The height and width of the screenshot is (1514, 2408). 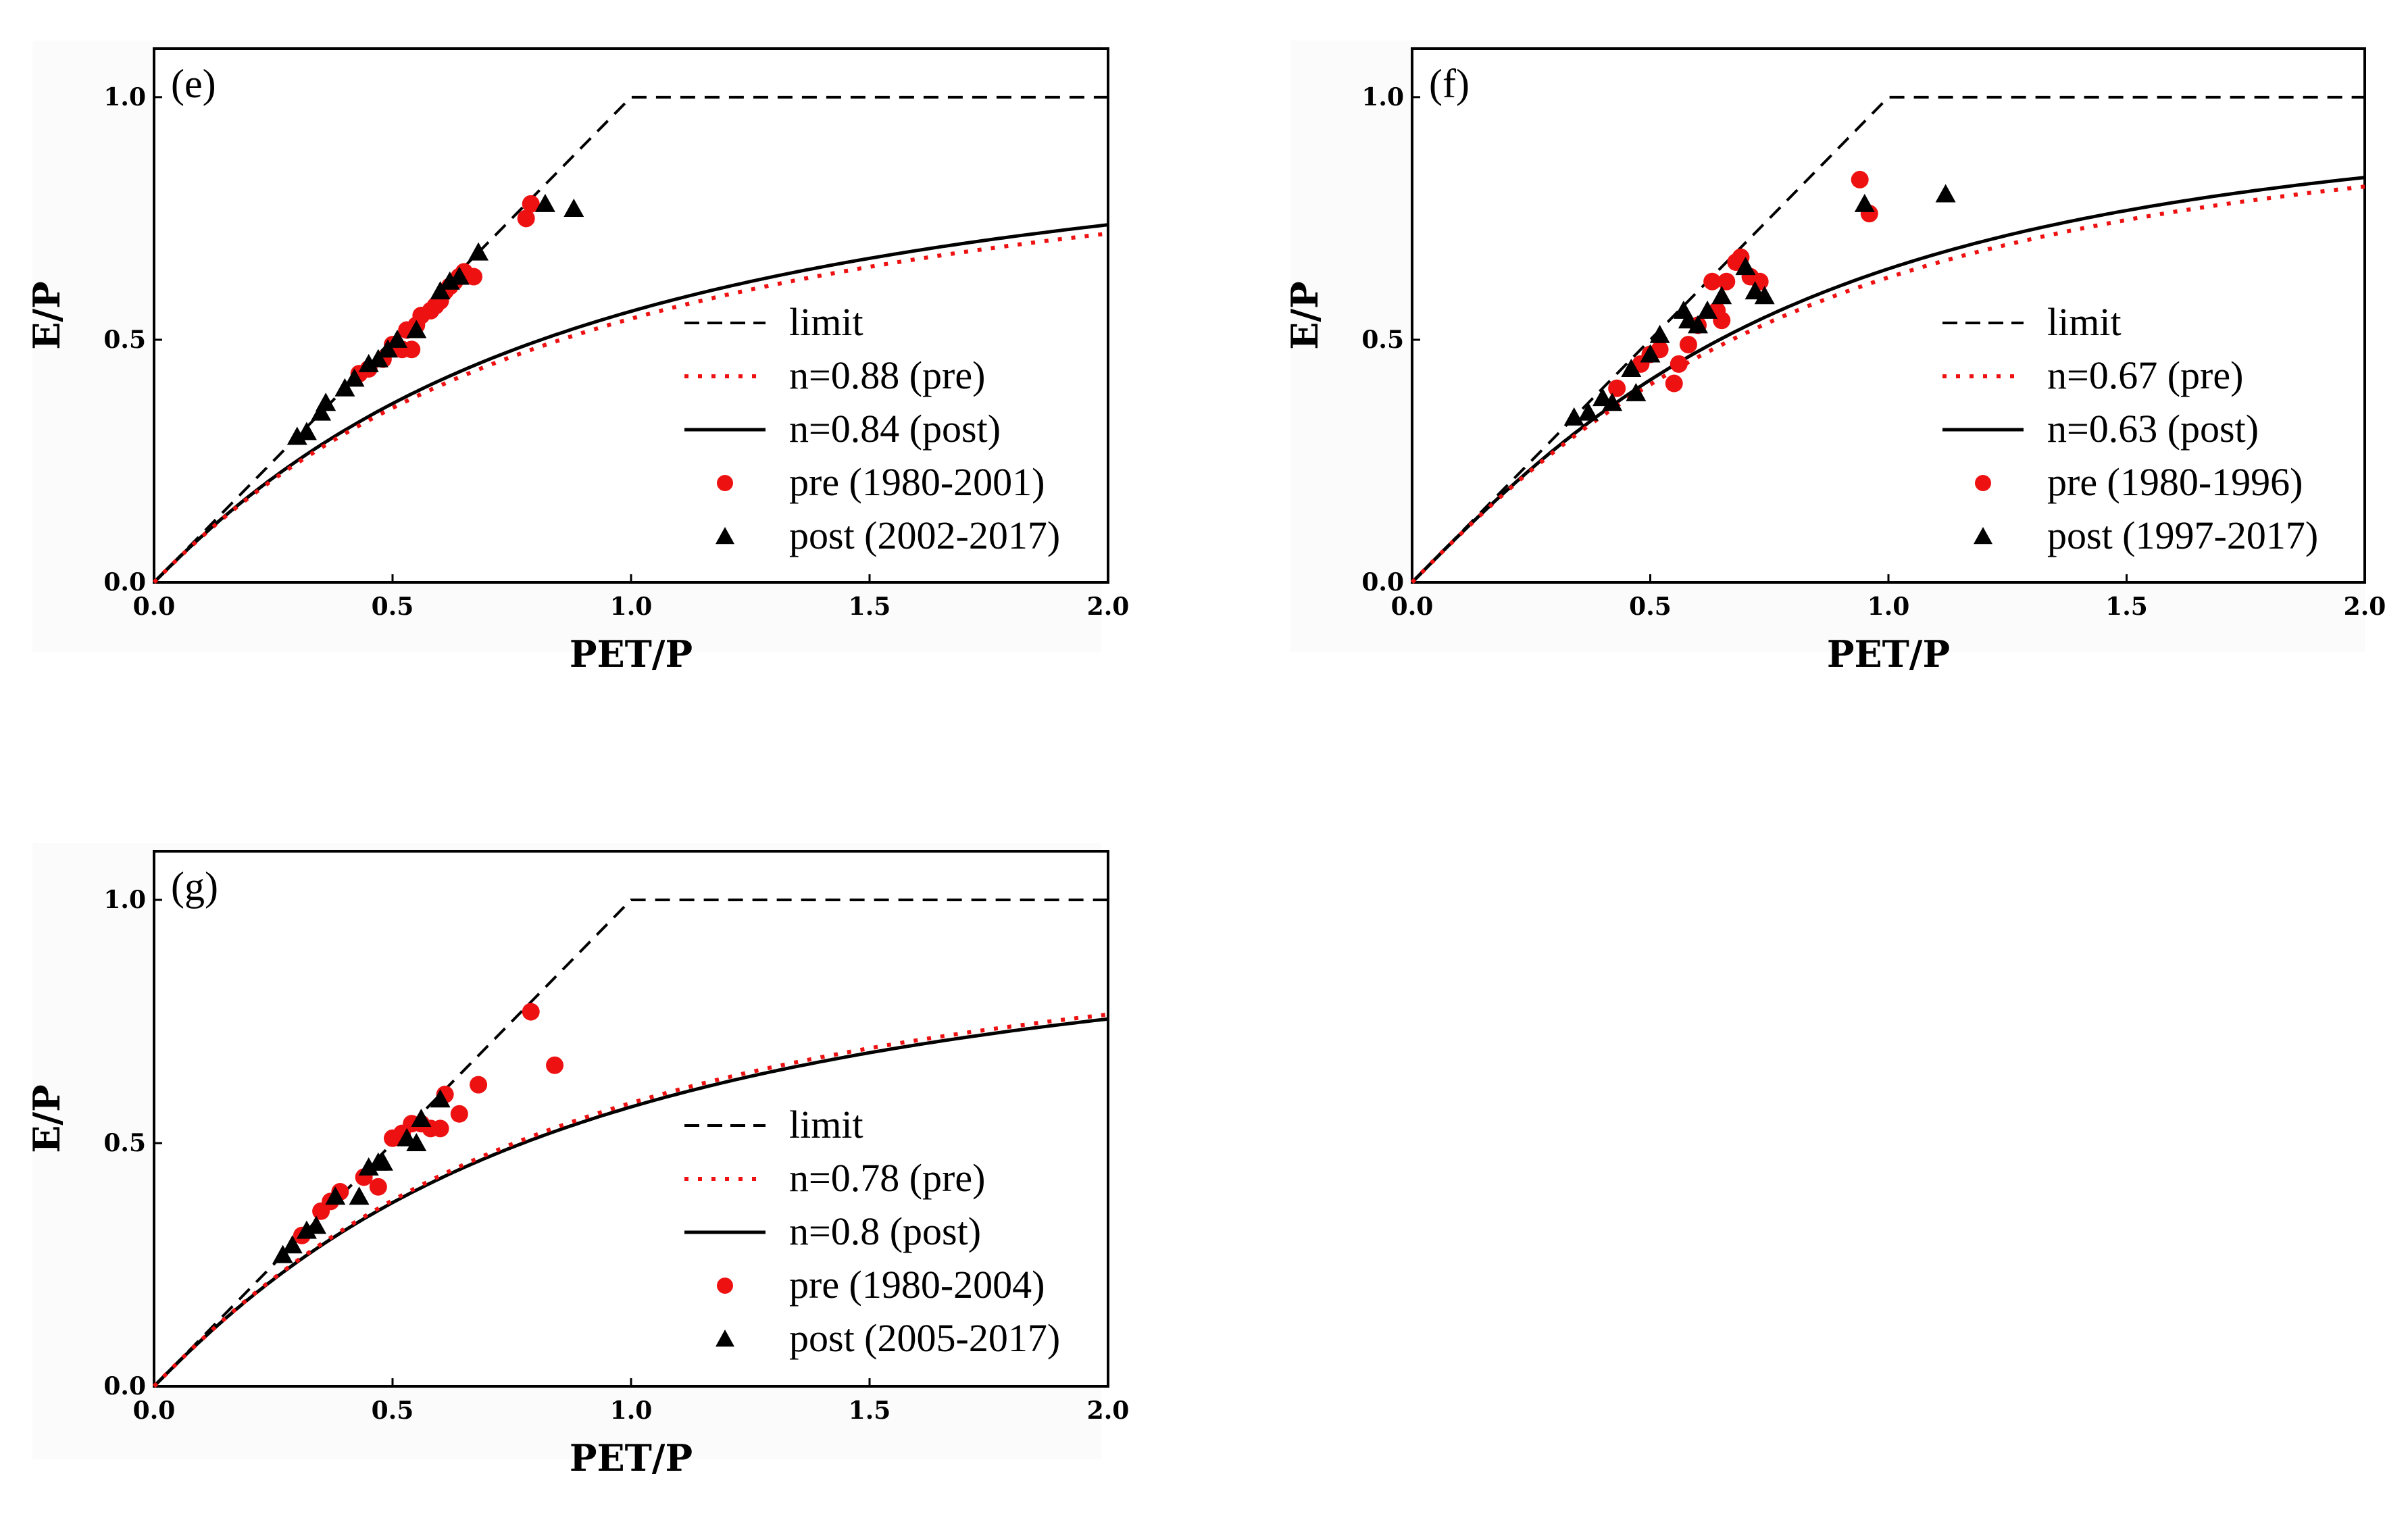 What do you see at coordinates (2145, 375) in the screenshot?
I see `legend-pre-curve: n=0.67 (pre)` at bounding box center [2145, 375].